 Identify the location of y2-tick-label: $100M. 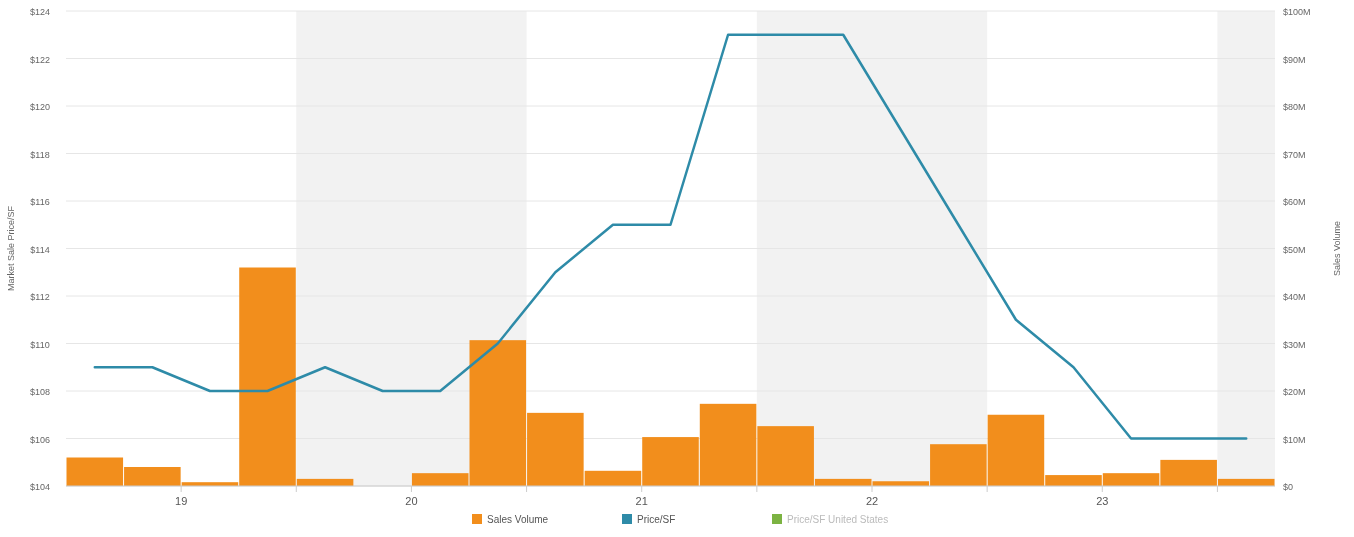
(1297, 12).